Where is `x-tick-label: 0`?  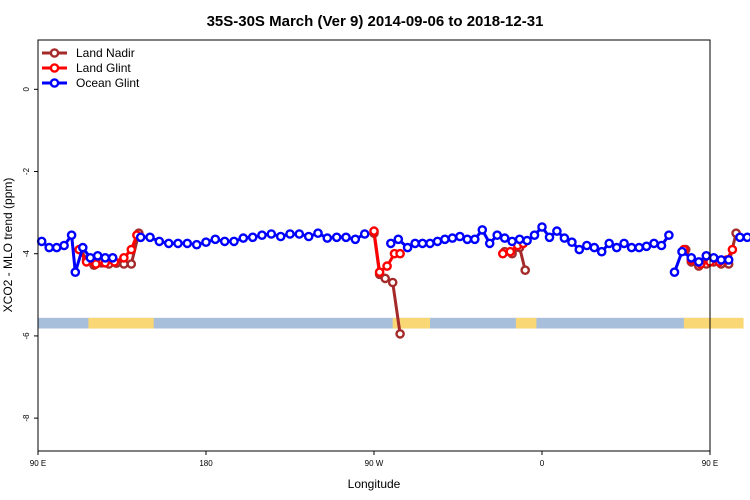
x-tick-label: 0 is located at coordinates (542, 463).